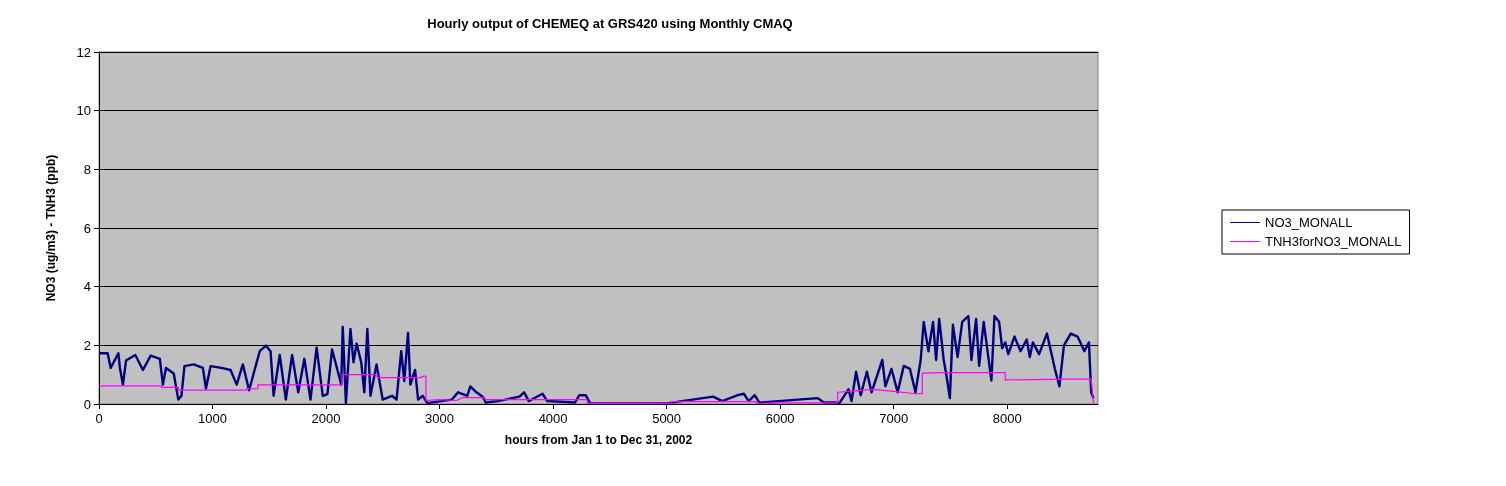 This screenshot has height=486, width=1506. Describe the element at coordinates (780, 418) in the screenshot. I see `x-tick-label: 6000` at that location.